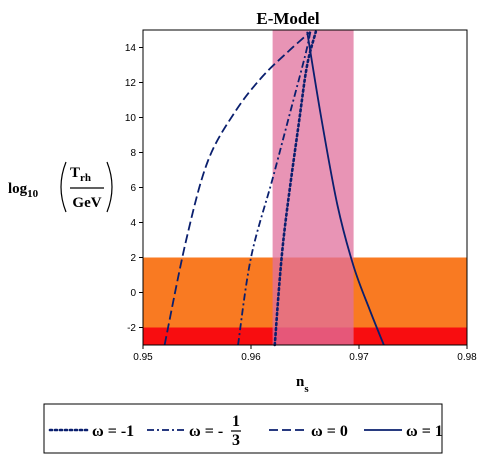 This screenshot has width=483, height=459. Describe the element at coordinates (18, 189) in the screenshot. I see `y-label-prefix: log` at that location.